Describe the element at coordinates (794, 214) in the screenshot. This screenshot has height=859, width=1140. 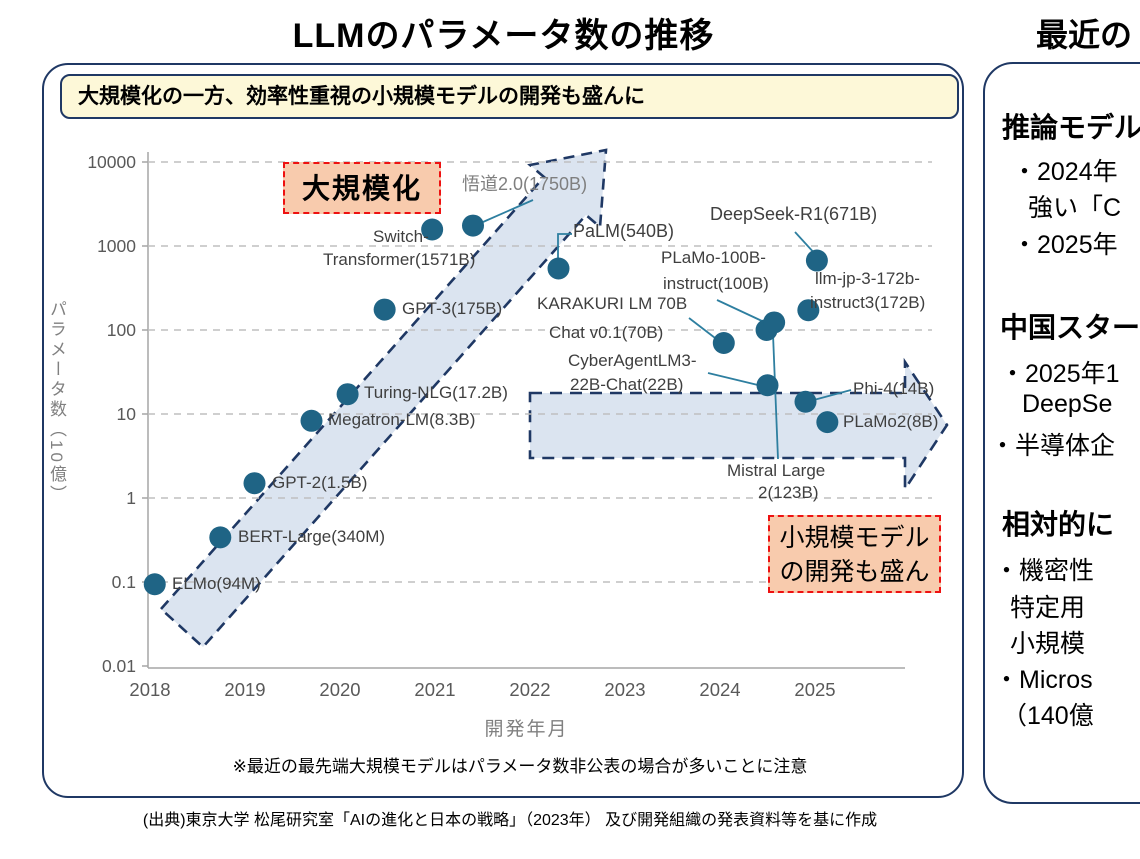
I see `point-label-10: DeepSeek-R1(671B)` at that location.